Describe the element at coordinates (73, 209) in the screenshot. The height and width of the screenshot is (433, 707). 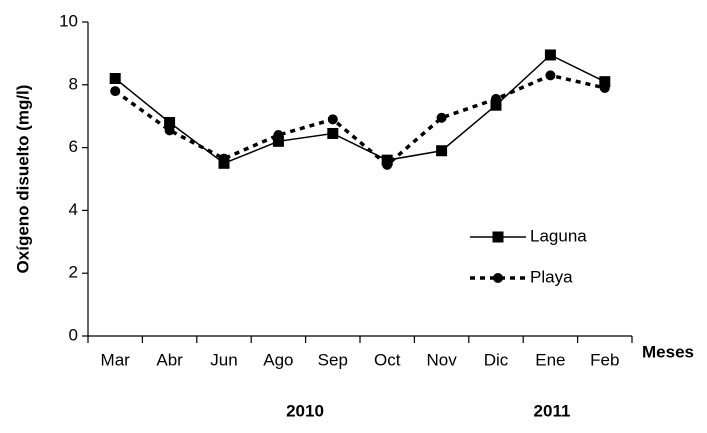
I see `y-tick-label: 4` at that location.